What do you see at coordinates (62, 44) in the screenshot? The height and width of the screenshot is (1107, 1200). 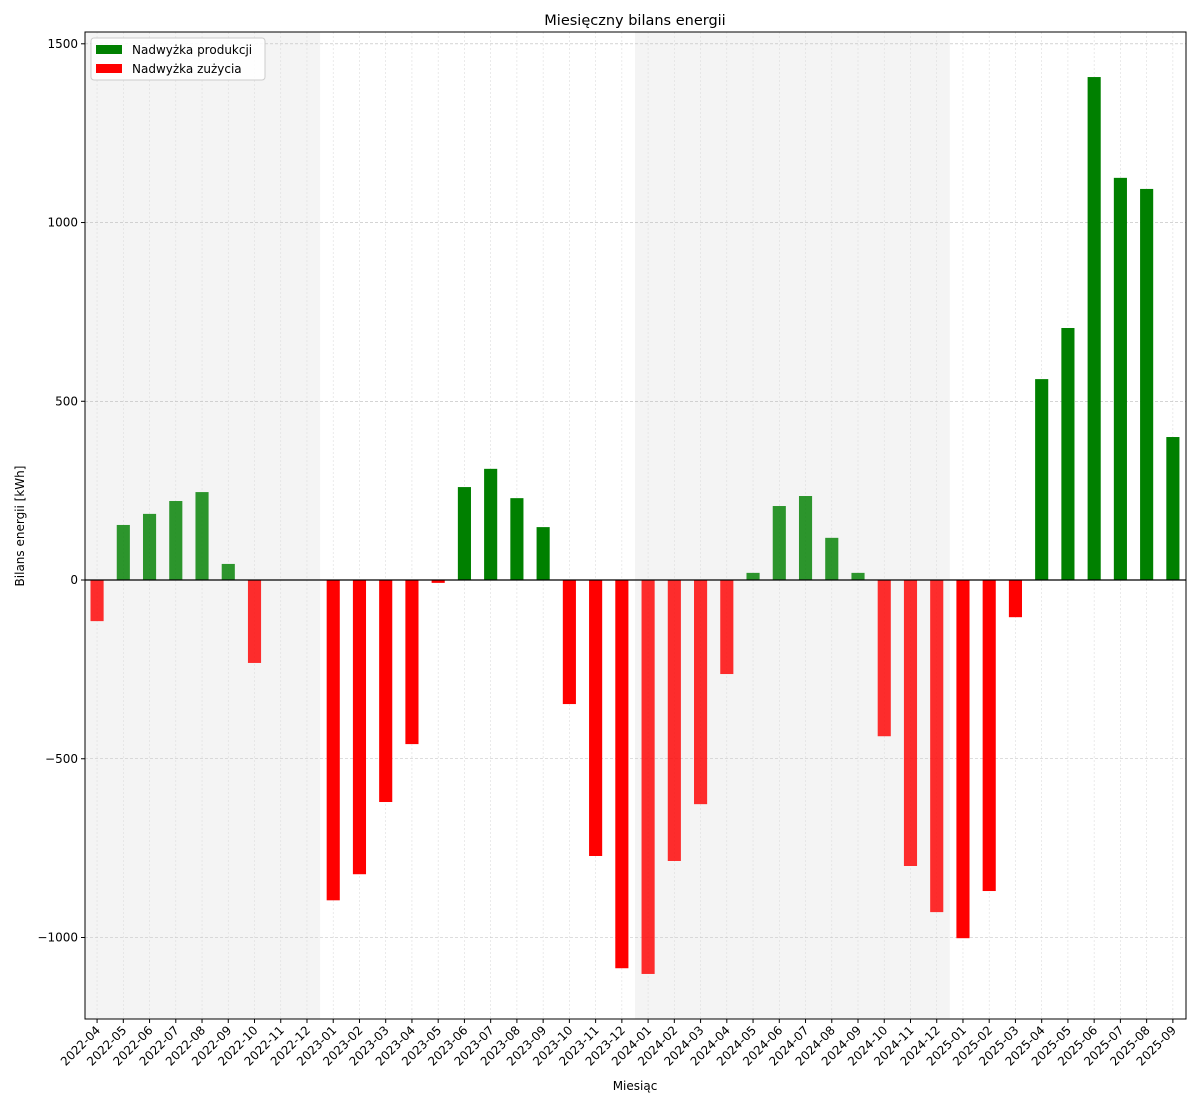 I see `y-tick-label: 1500` at bounding box center [62, 44].